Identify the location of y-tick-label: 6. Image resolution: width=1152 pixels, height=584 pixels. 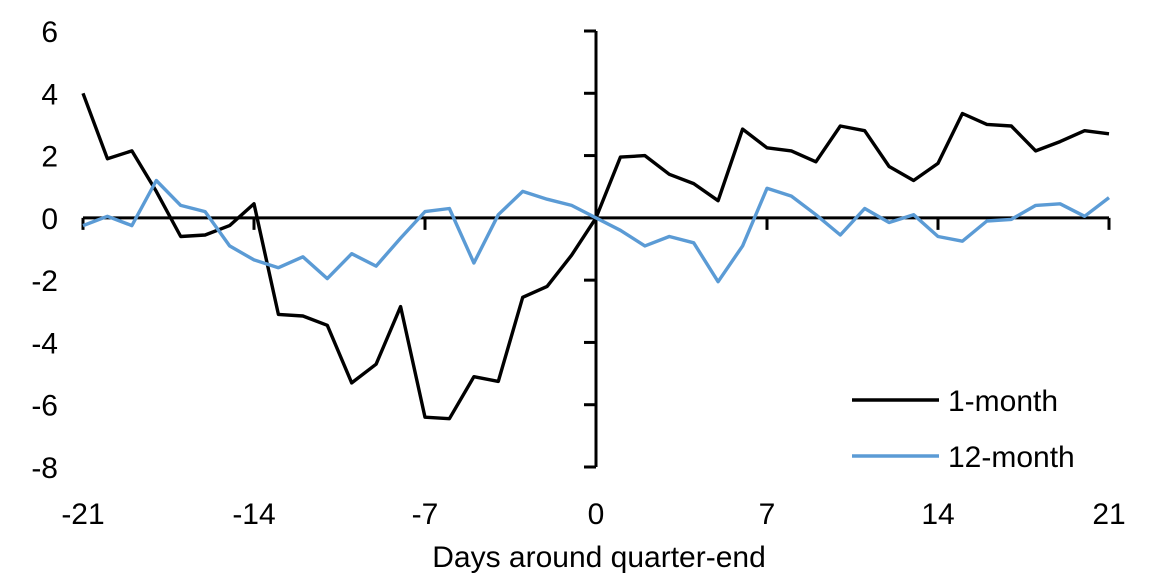
(49, 32).